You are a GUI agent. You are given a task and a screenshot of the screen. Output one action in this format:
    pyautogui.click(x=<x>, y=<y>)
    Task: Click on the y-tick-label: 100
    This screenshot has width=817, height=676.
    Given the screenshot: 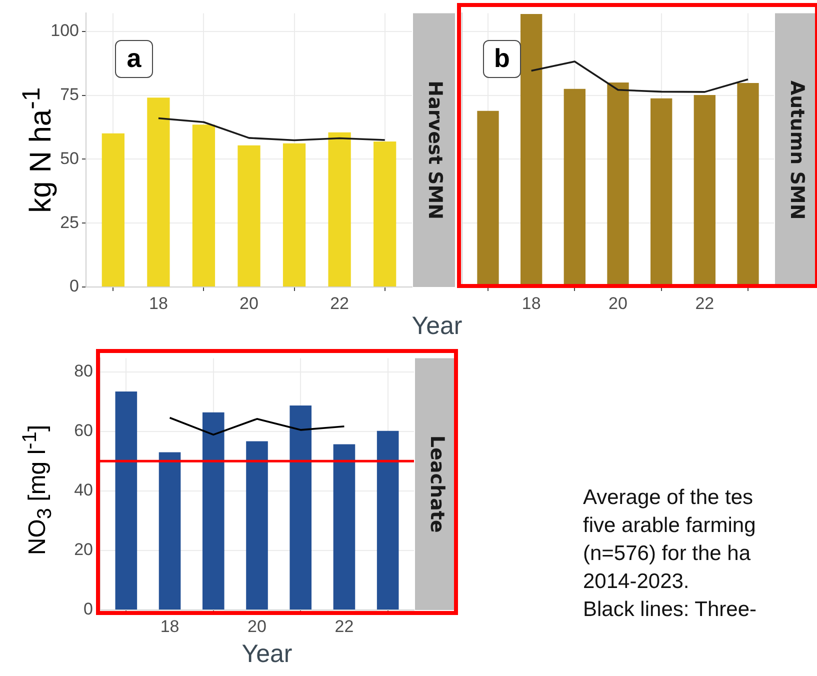 What is the action you would take?
    pyautogui.click(x=64, y=30)
    